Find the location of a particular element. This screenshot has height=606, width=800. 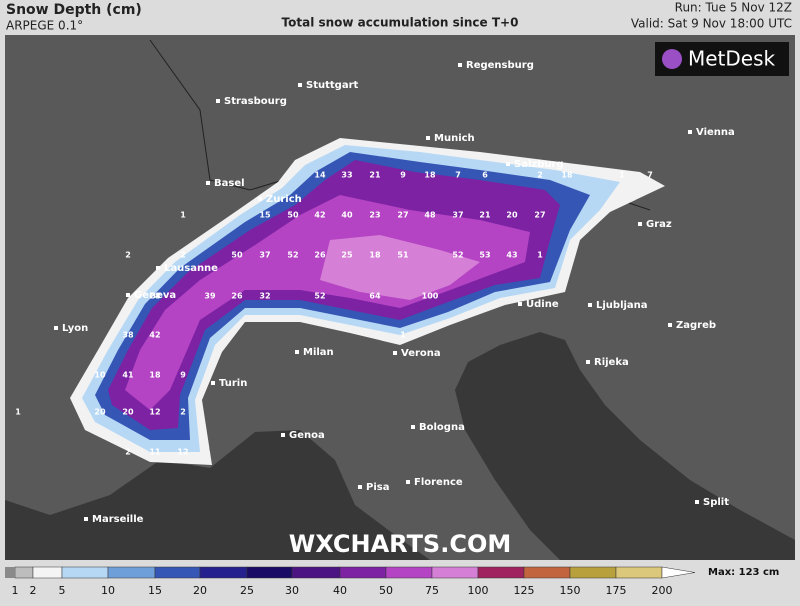

city-label: Strasbourg is located at coordinates (255, 101).